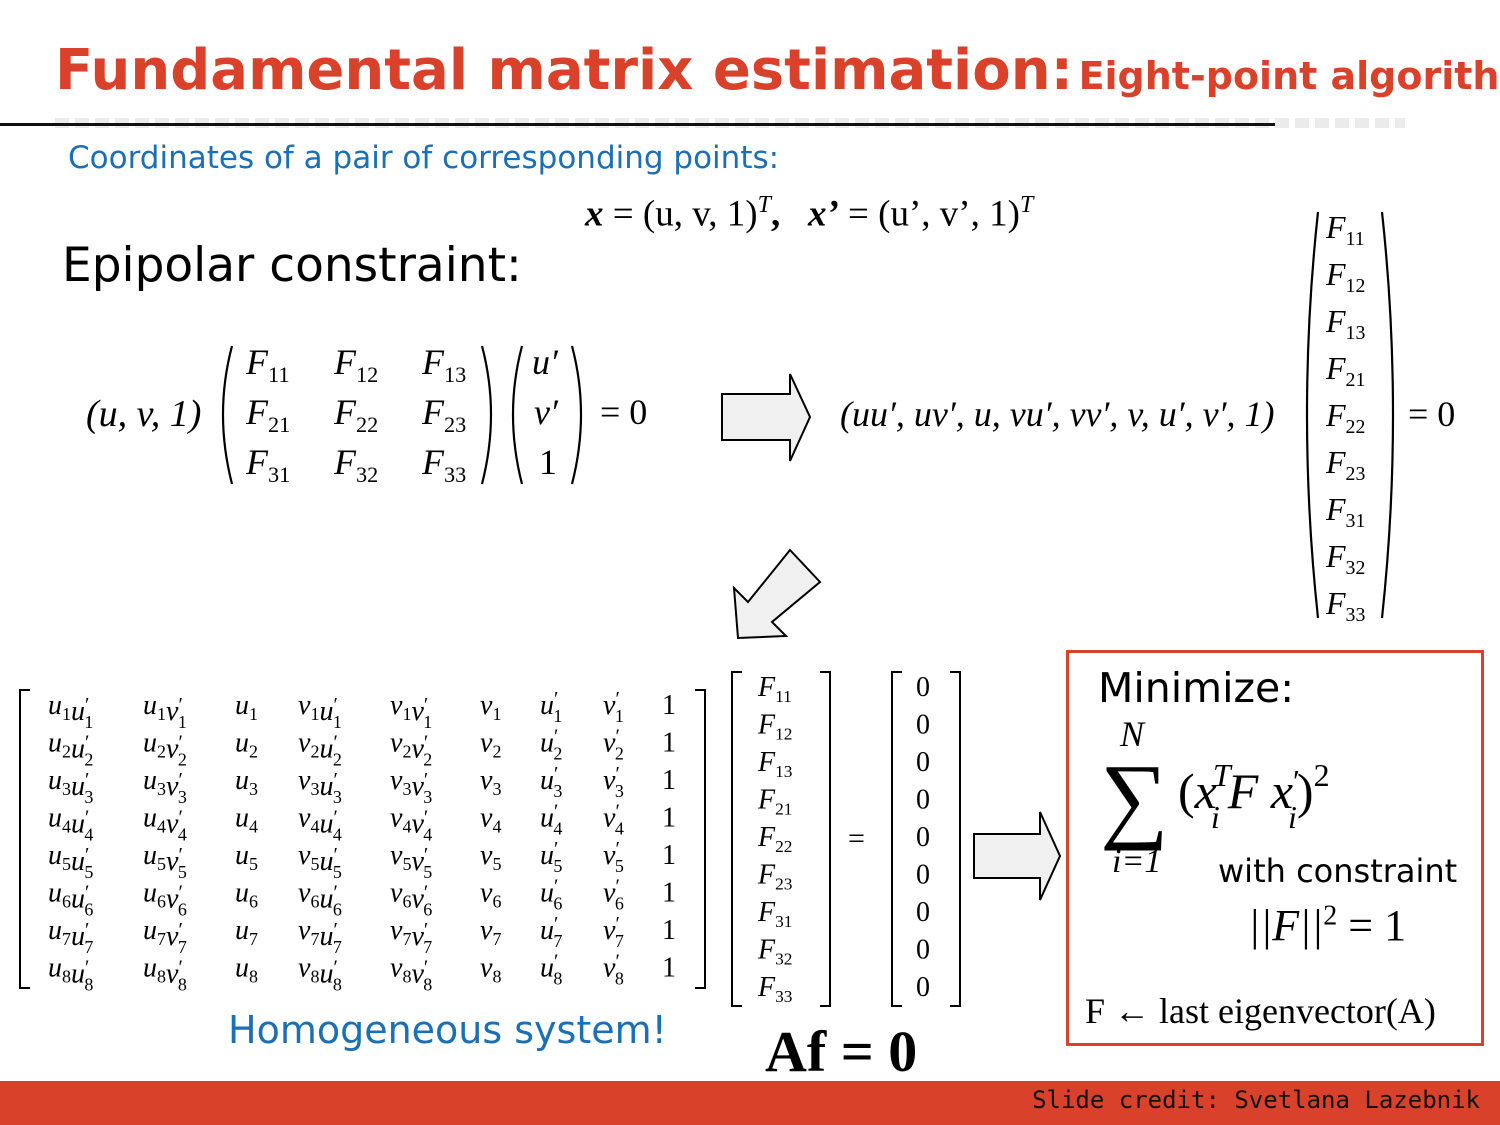 The height and width of the screenshot is (1125, 1500). What do you see at coordinates (551, 782) in the screenshot?
I see `big-matrix-cell: u′ 3` at bounding box center [551, 782].